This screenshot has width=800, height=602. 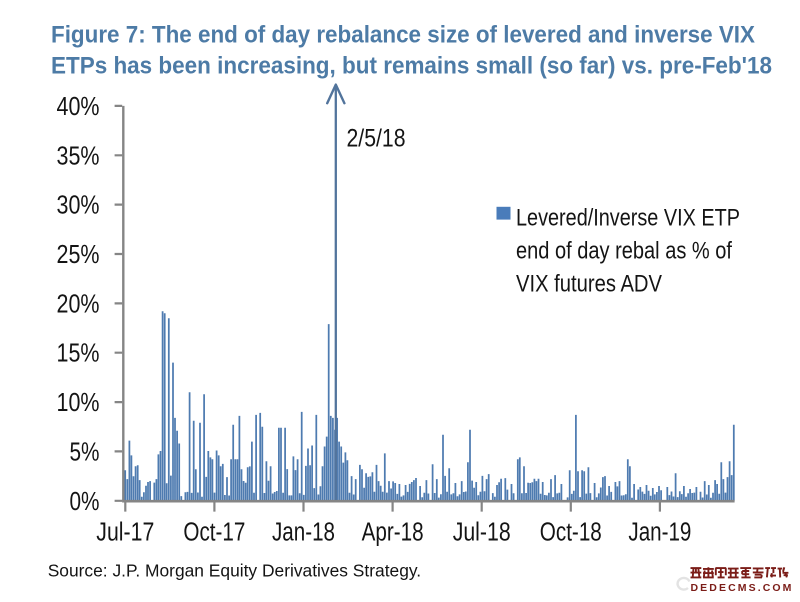 I want to click on svg-text: 35%, so click(x=78, y=156).